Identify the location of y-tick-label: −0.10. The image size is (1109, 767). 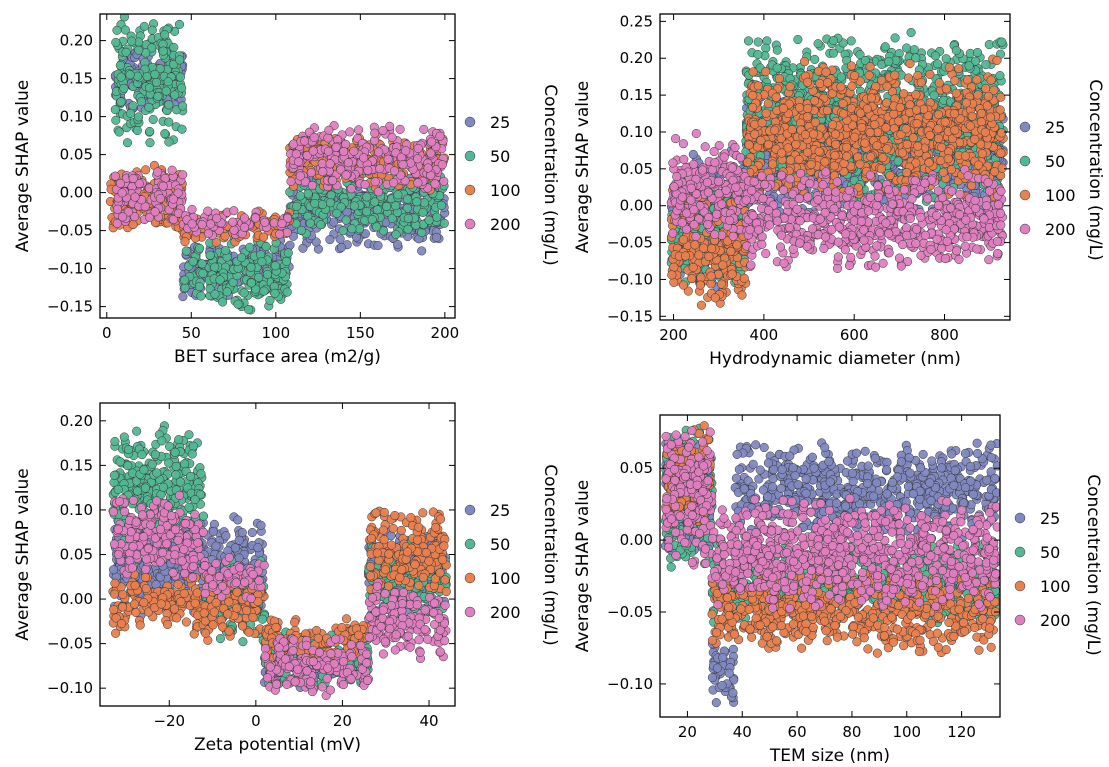
(70, 269).